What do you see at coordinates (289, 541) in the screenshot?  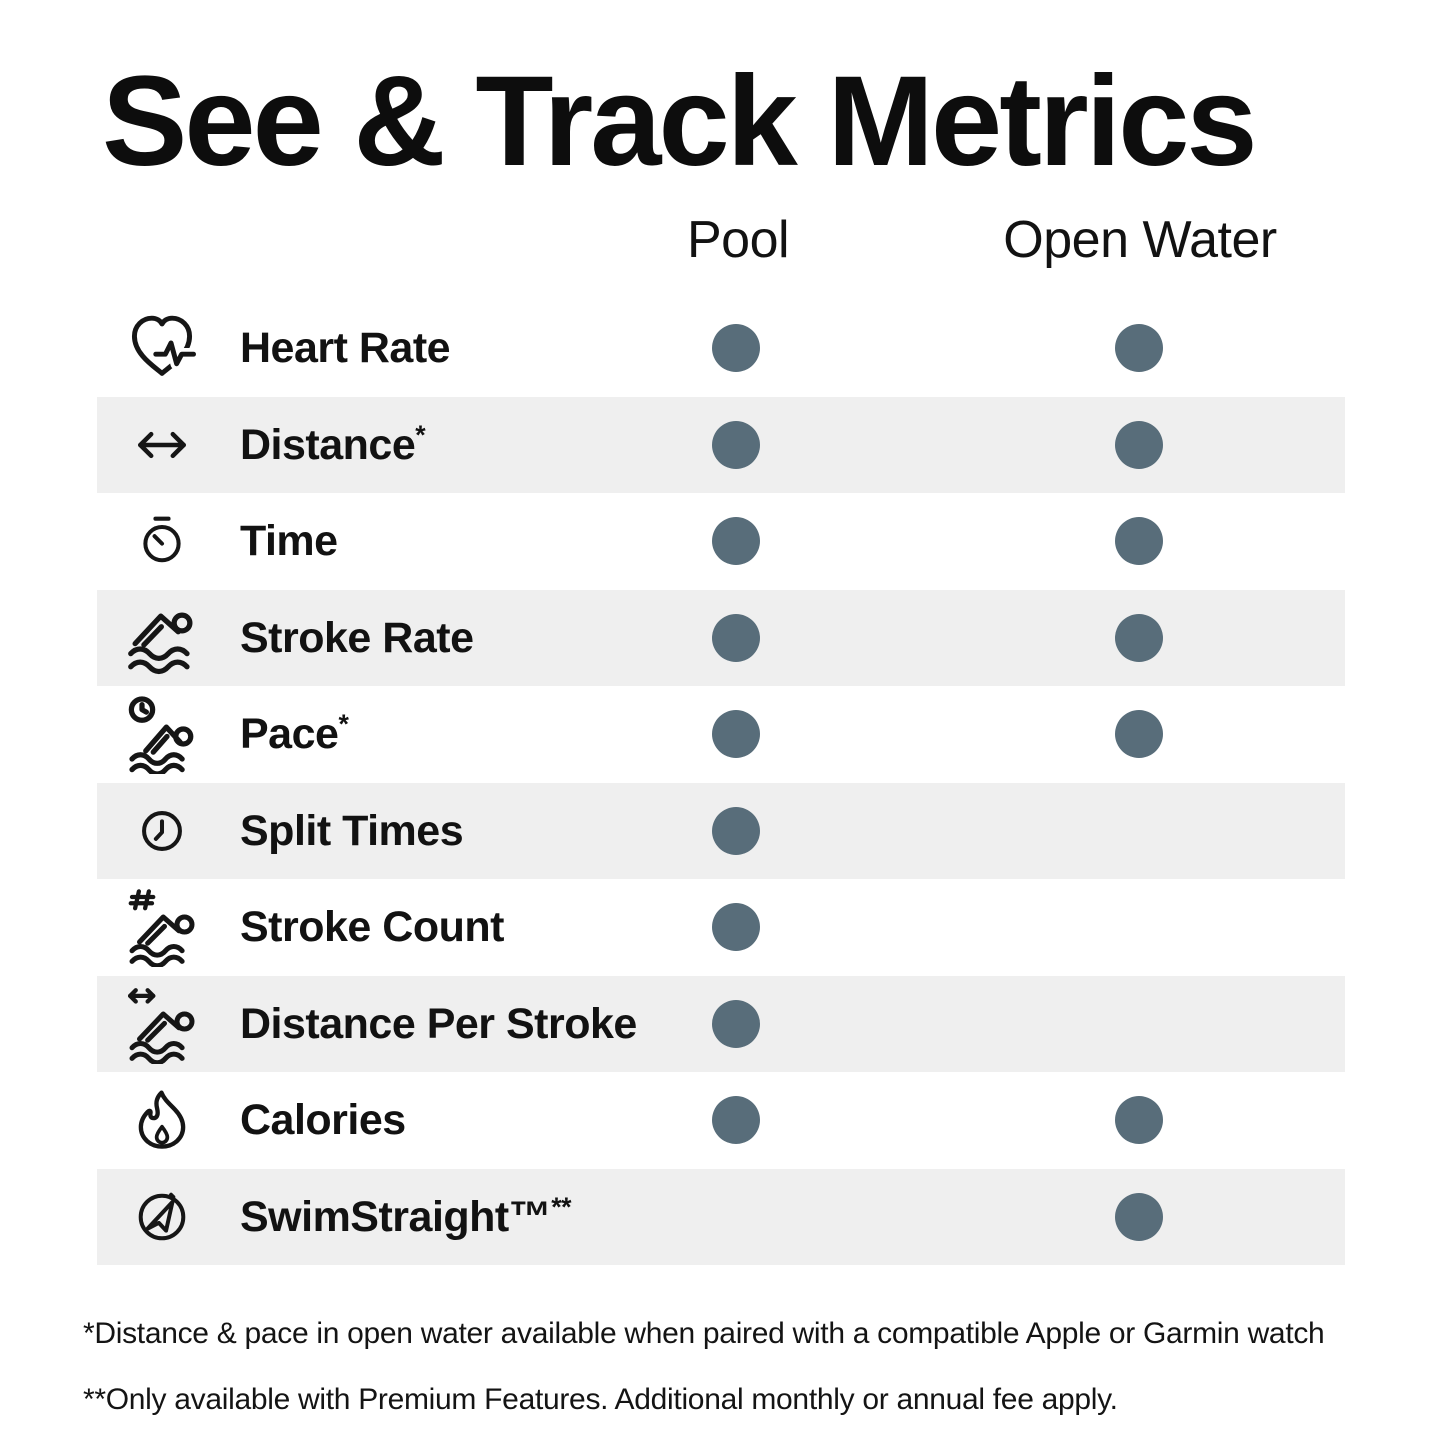 I see `metric-label: Time` at bounding box center [289, 541].